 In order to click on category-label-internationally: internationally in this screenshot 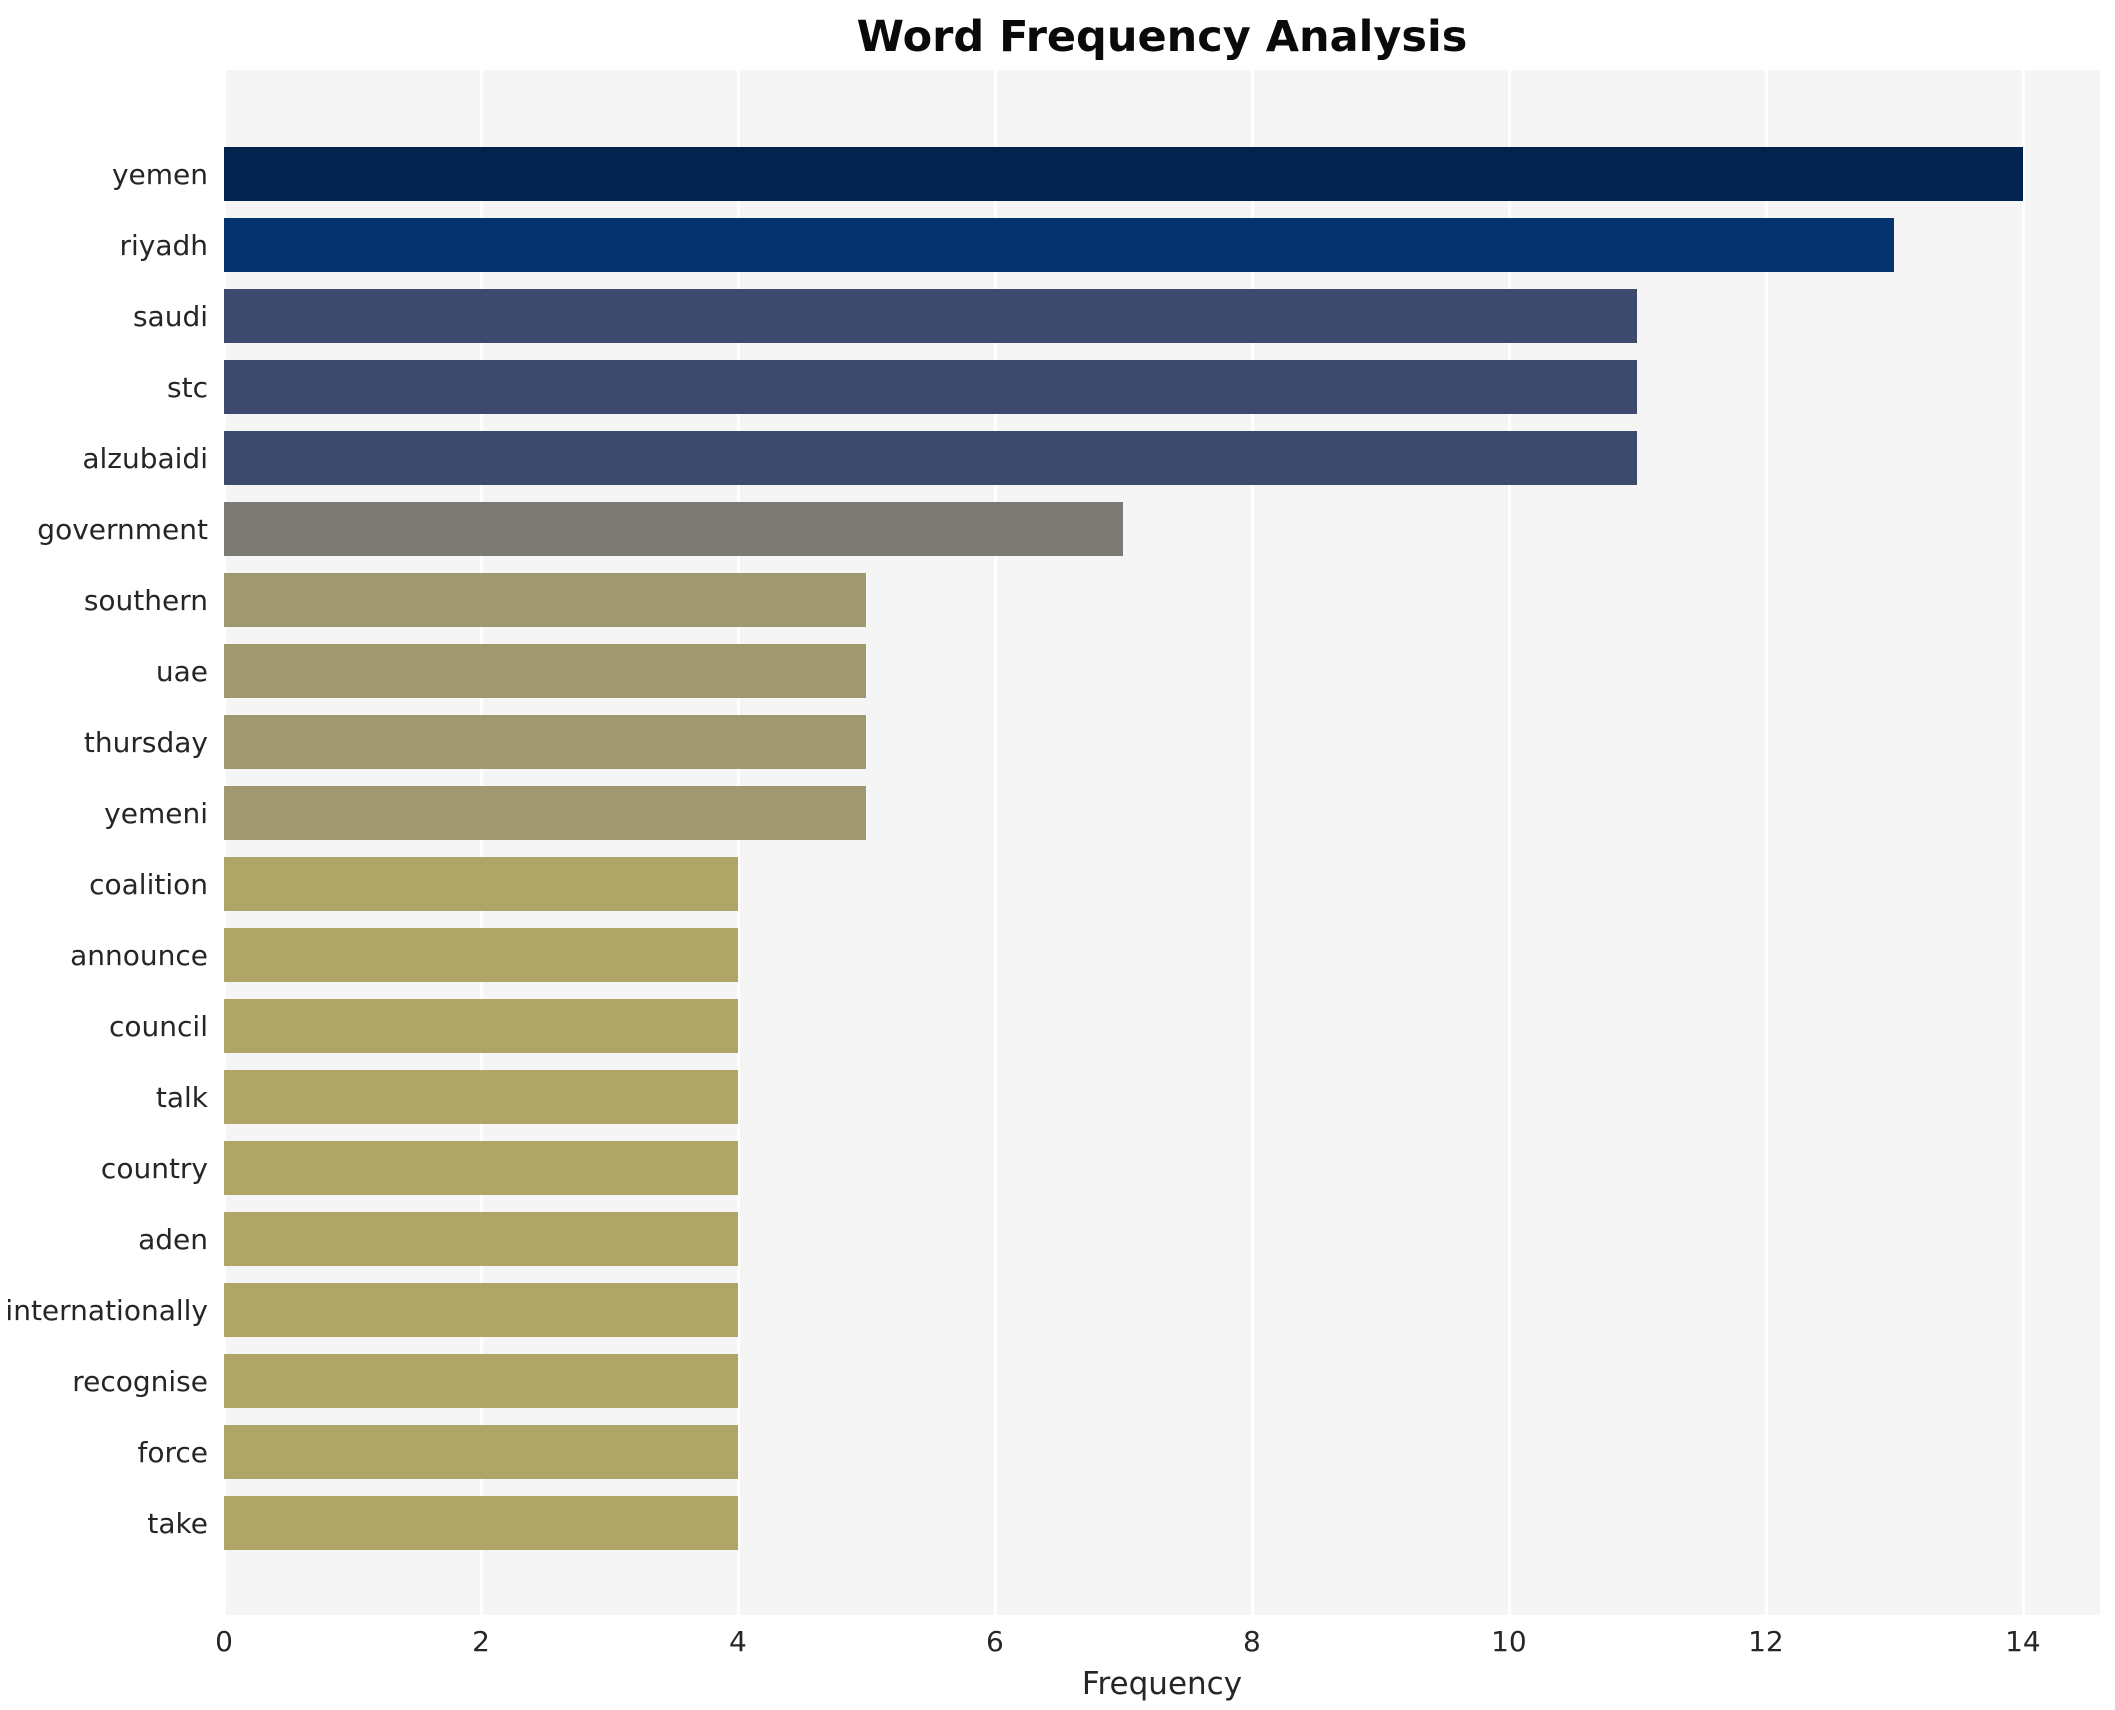, I will do `click(106, 1310)`.